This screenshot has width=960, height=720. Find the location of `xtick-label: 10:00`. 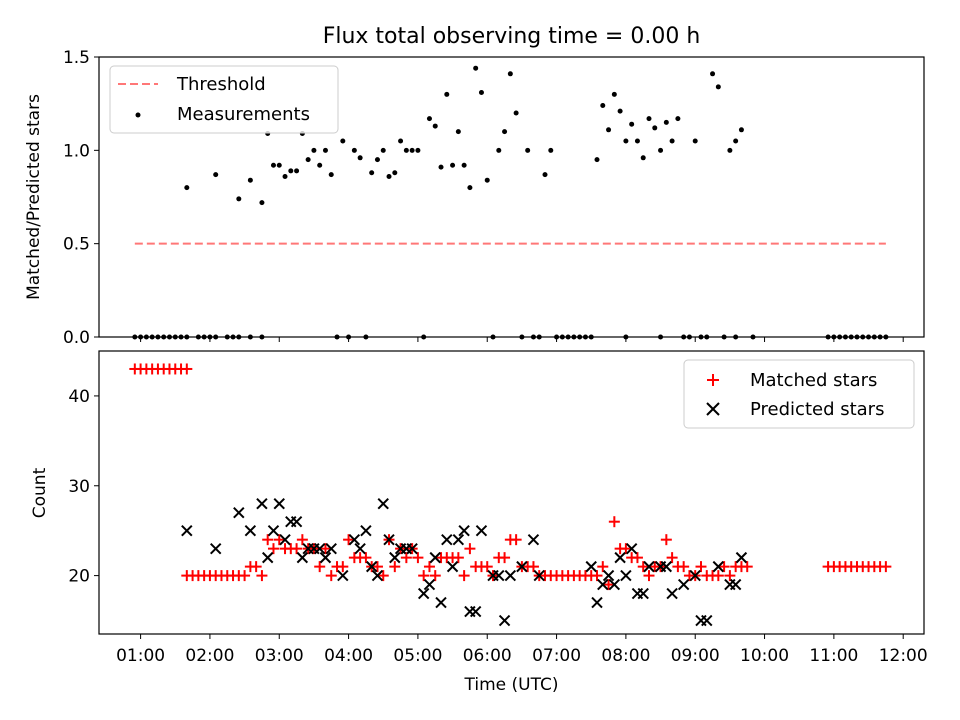

xtick-label: 10:00 is located at coordinates (764, 656).